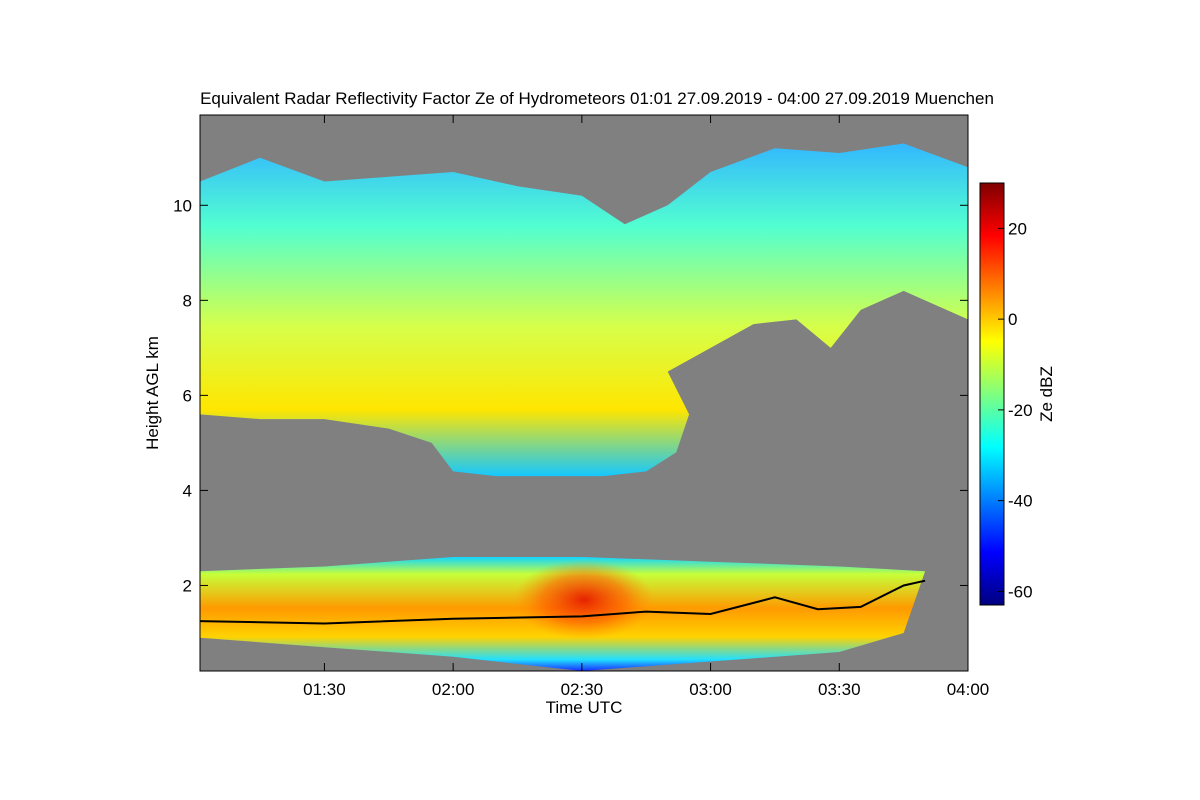  Describe the element at coordinates (1017, 394) in the screenshot. I see `colorbar: 20 0 -20 -40 -60 Ze dBZ` at that location.